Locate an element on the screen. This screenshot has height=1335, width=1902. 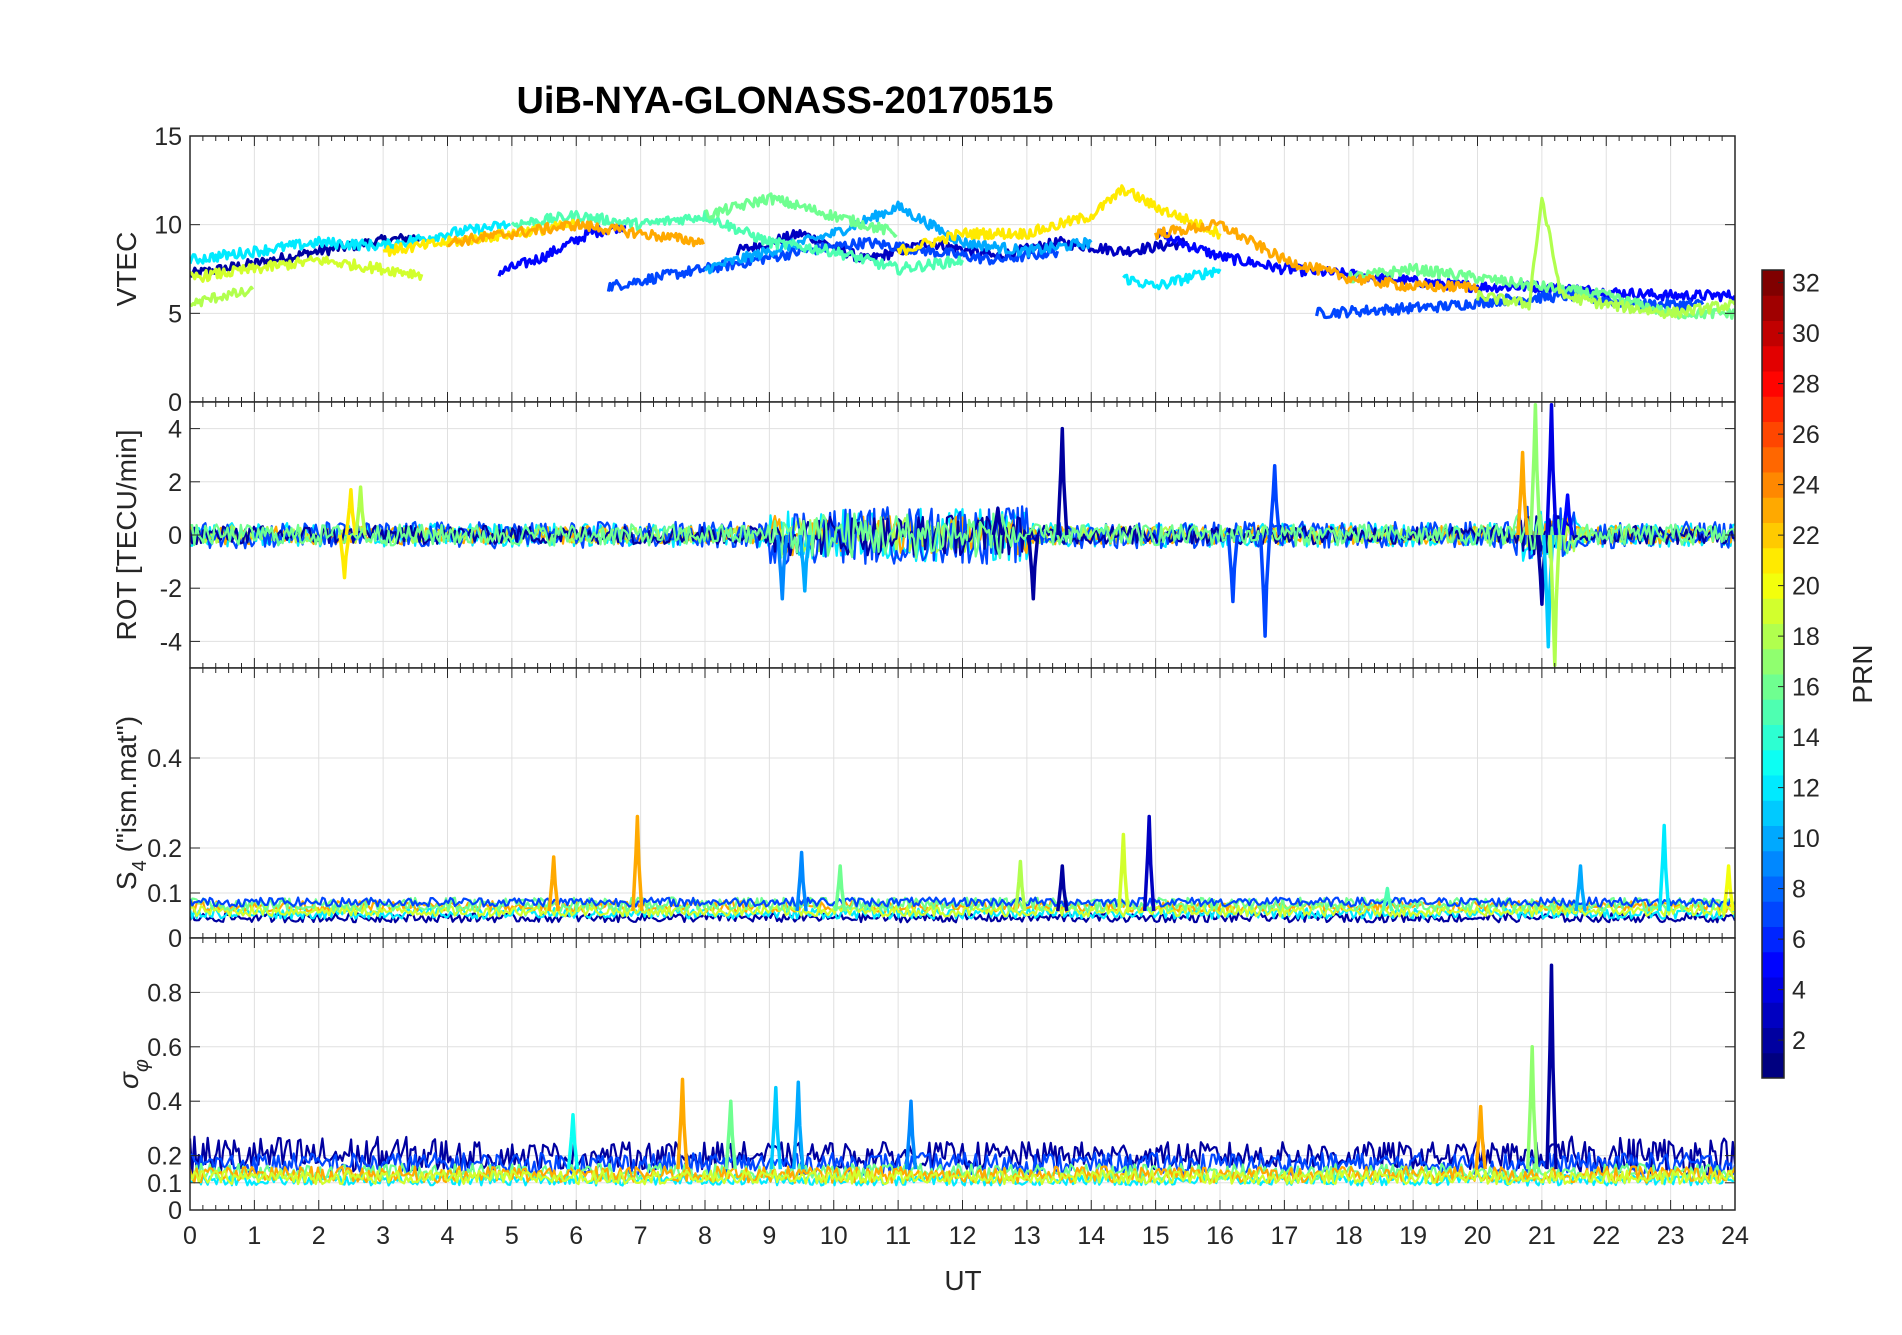
colorbar-tick-label: 26 is located at coordinates (1806, 435).